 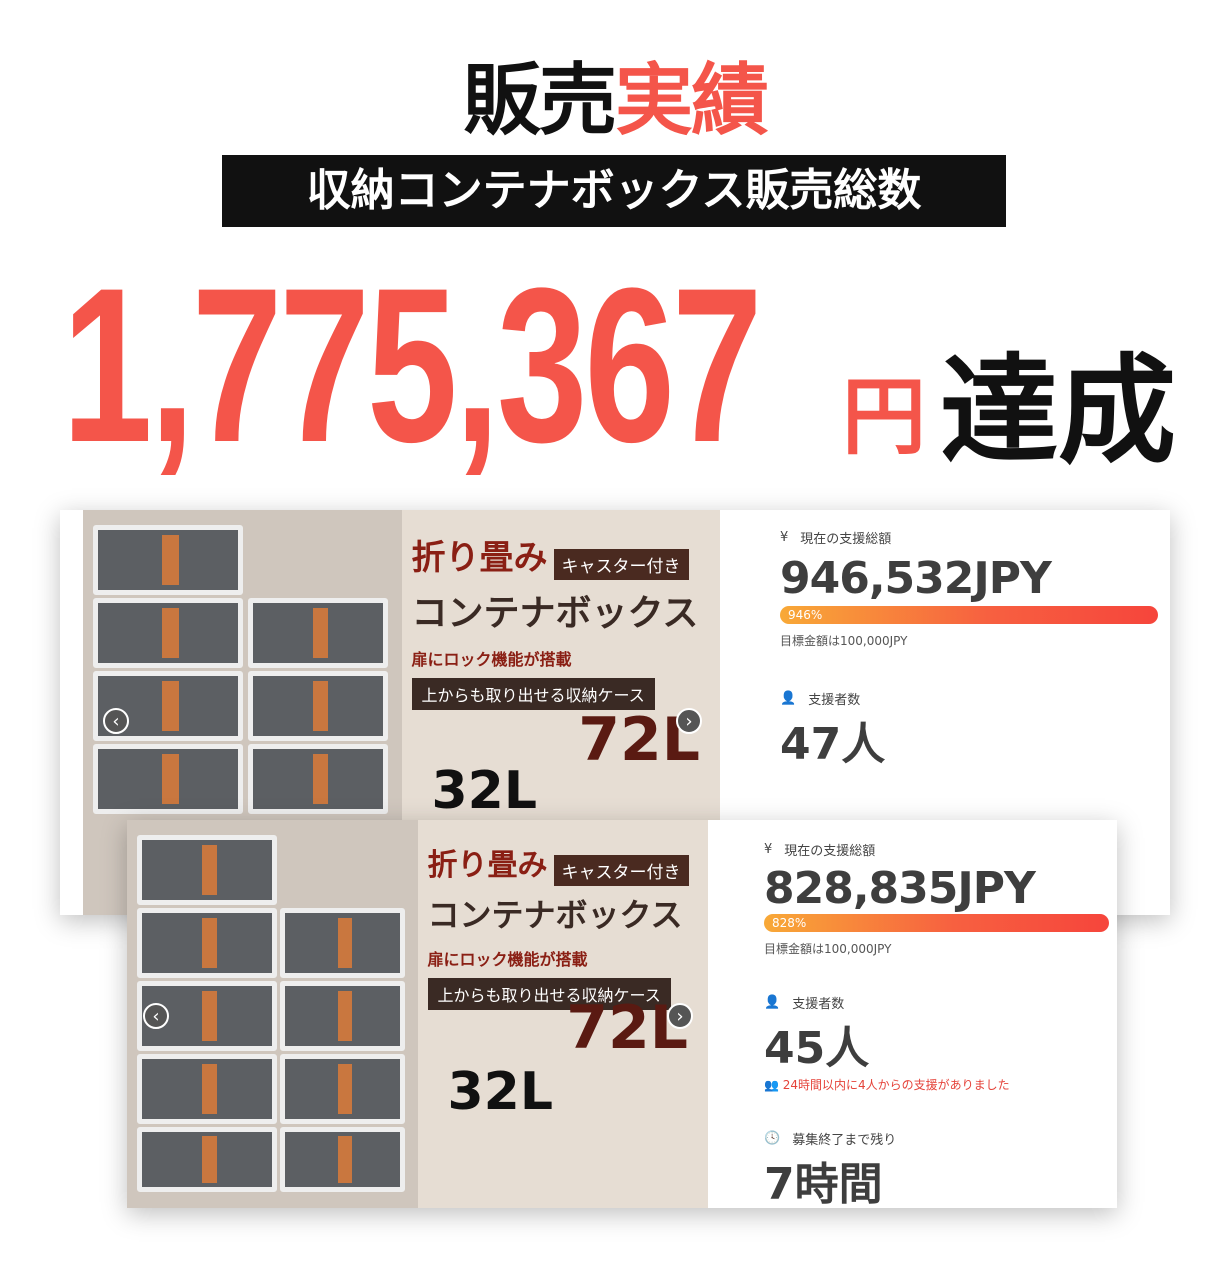 I want to click on total-amount: 1,775,367, so click(x=412, y=365).